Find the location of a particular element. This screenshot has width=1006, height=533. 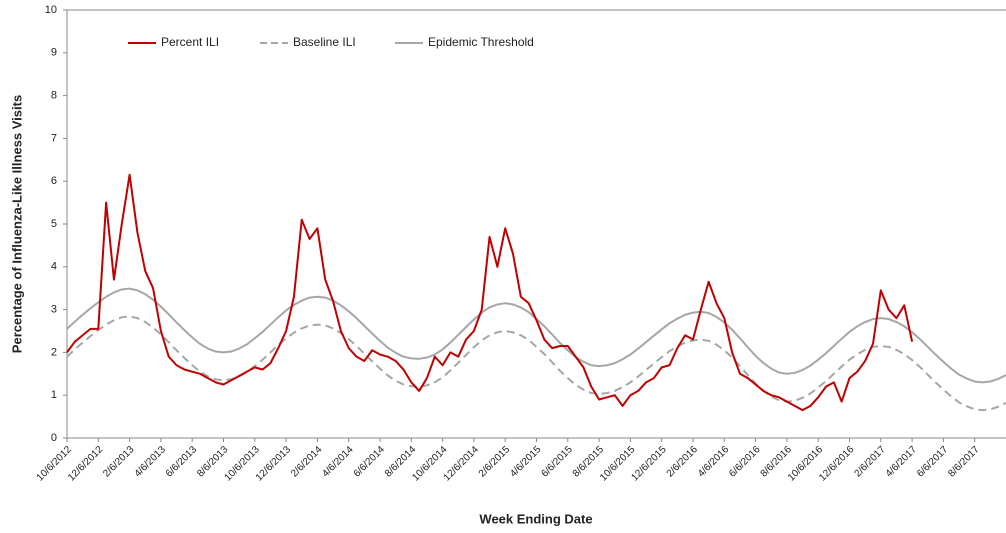

y-tick-label: 2 is located at coordinates (54, 352).